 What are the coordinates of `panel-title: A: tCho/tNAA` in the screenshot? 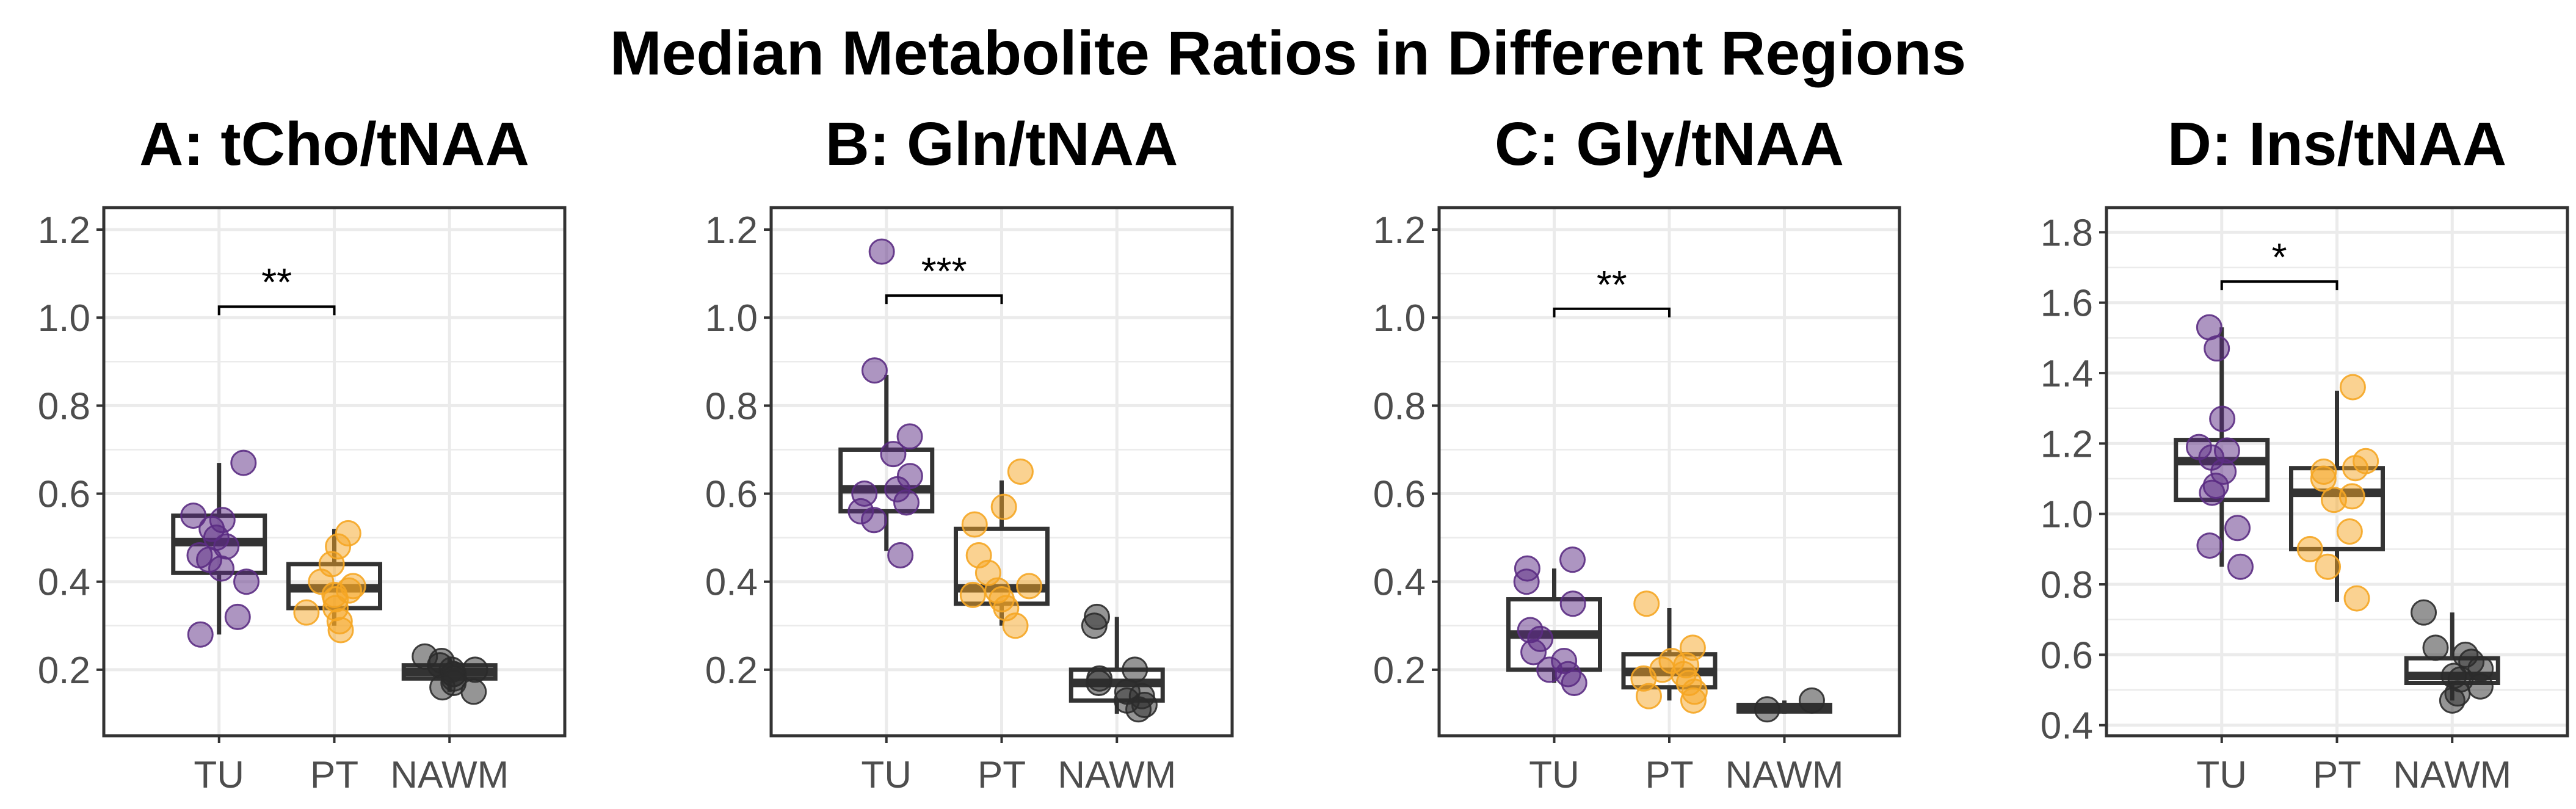 It's located at (334, 144).